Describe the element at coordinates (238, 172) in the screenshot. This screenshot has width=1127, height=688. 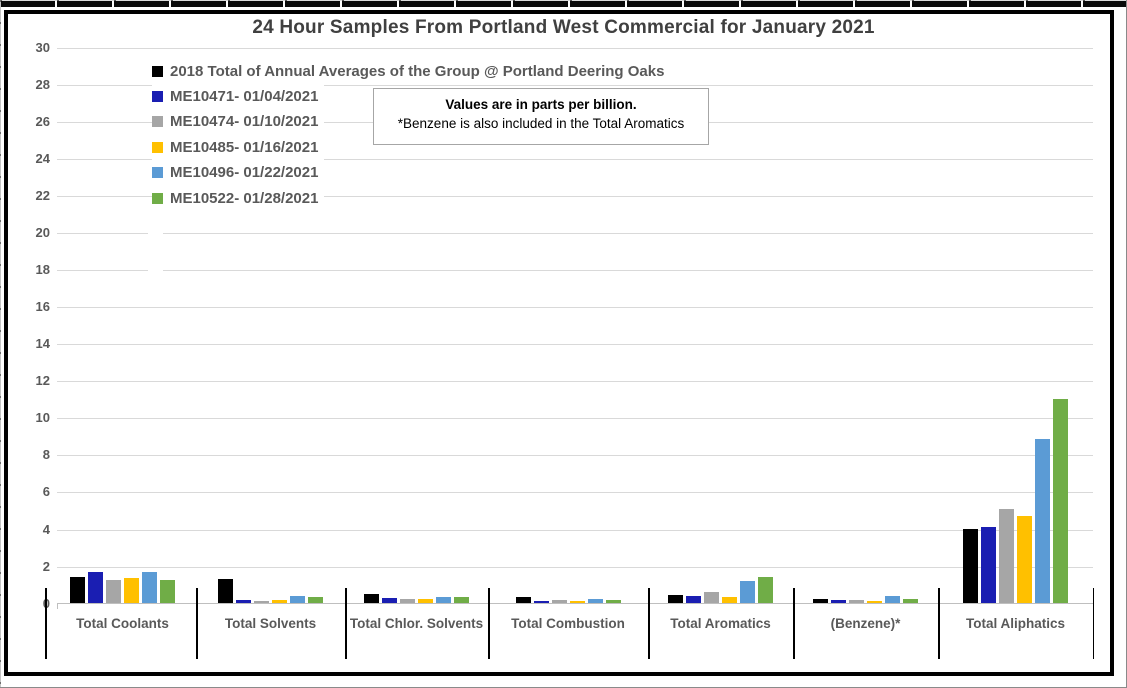
I see `legend-item: ME10496- 01/22/2021` at that location.